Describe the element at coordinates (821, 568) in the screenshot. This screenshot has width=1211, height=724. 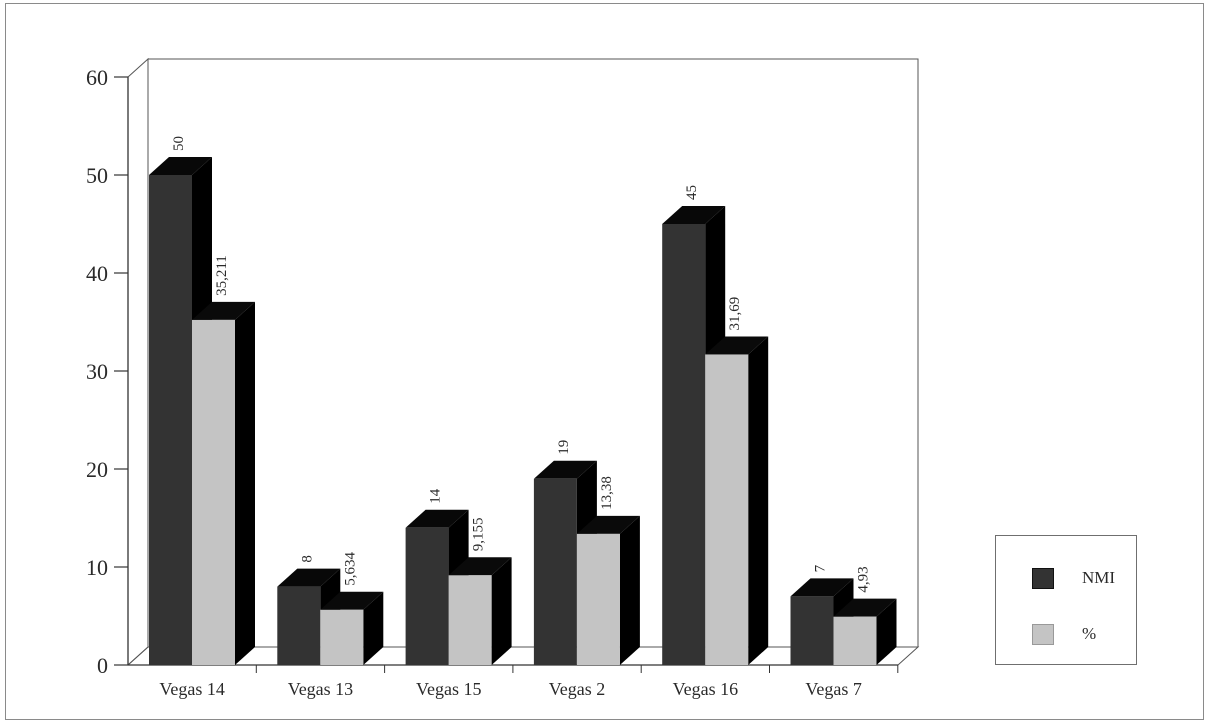
I see `data-label-nmi-vegas-7: 7` at that location.